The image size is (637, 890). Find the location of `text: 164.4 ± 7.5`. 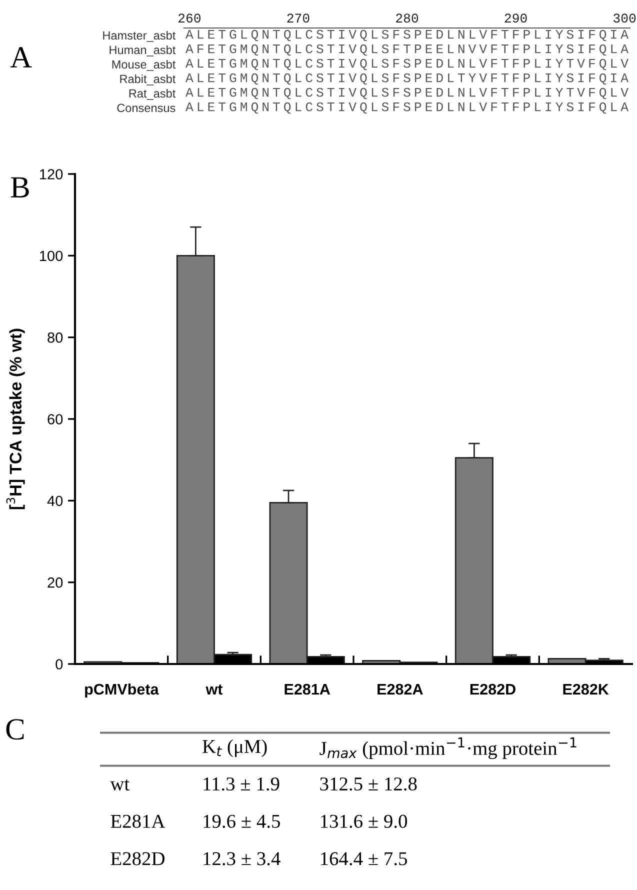

text: 164.4 ± 7.5 is located at coordinates (364, 859).